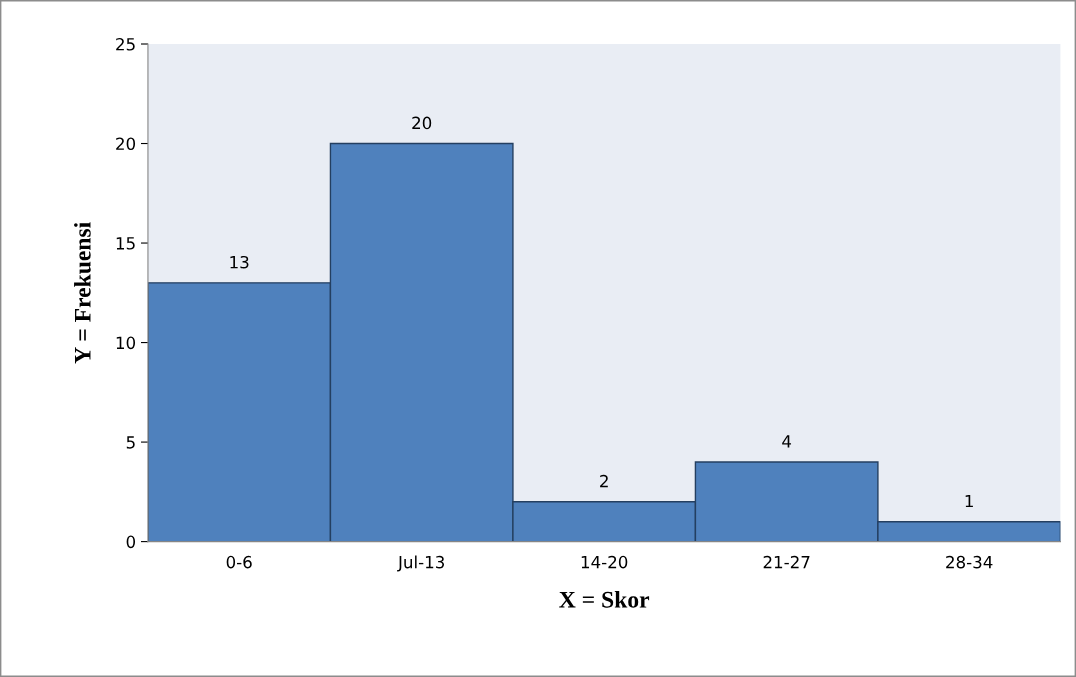 This screenshot has width=1076, height=677. What do you see at coordinates (604, 599) in the screenshot?
I see `x-axis-title: X = Skor` at bounding box center [604, 599].